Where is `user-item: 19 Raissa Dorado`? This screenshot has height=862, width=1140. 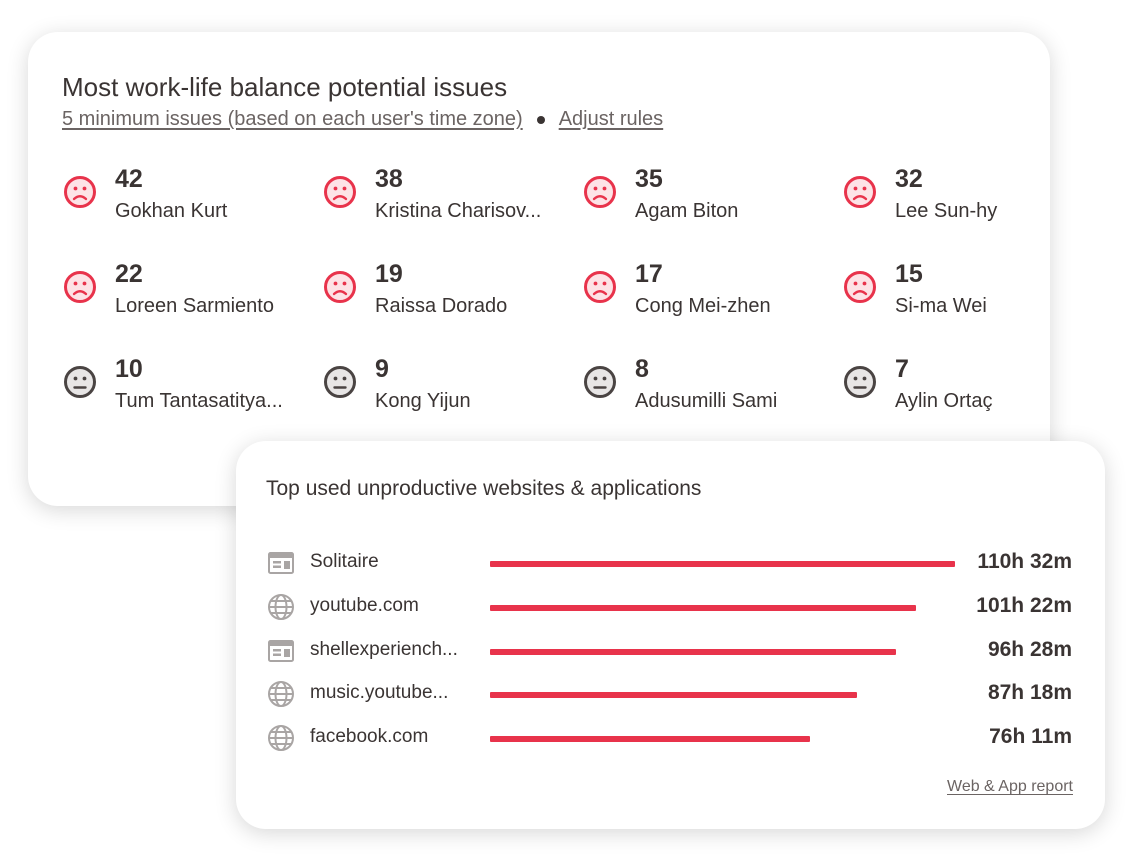 user-item: 19 Raissa Dorado is located at coordinates (448, 296).